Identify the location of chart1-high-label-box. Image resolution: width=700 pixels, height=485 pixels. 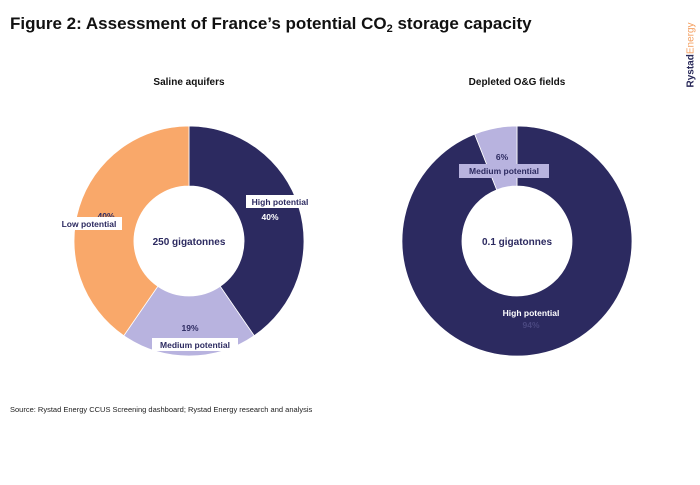
(280, 201).